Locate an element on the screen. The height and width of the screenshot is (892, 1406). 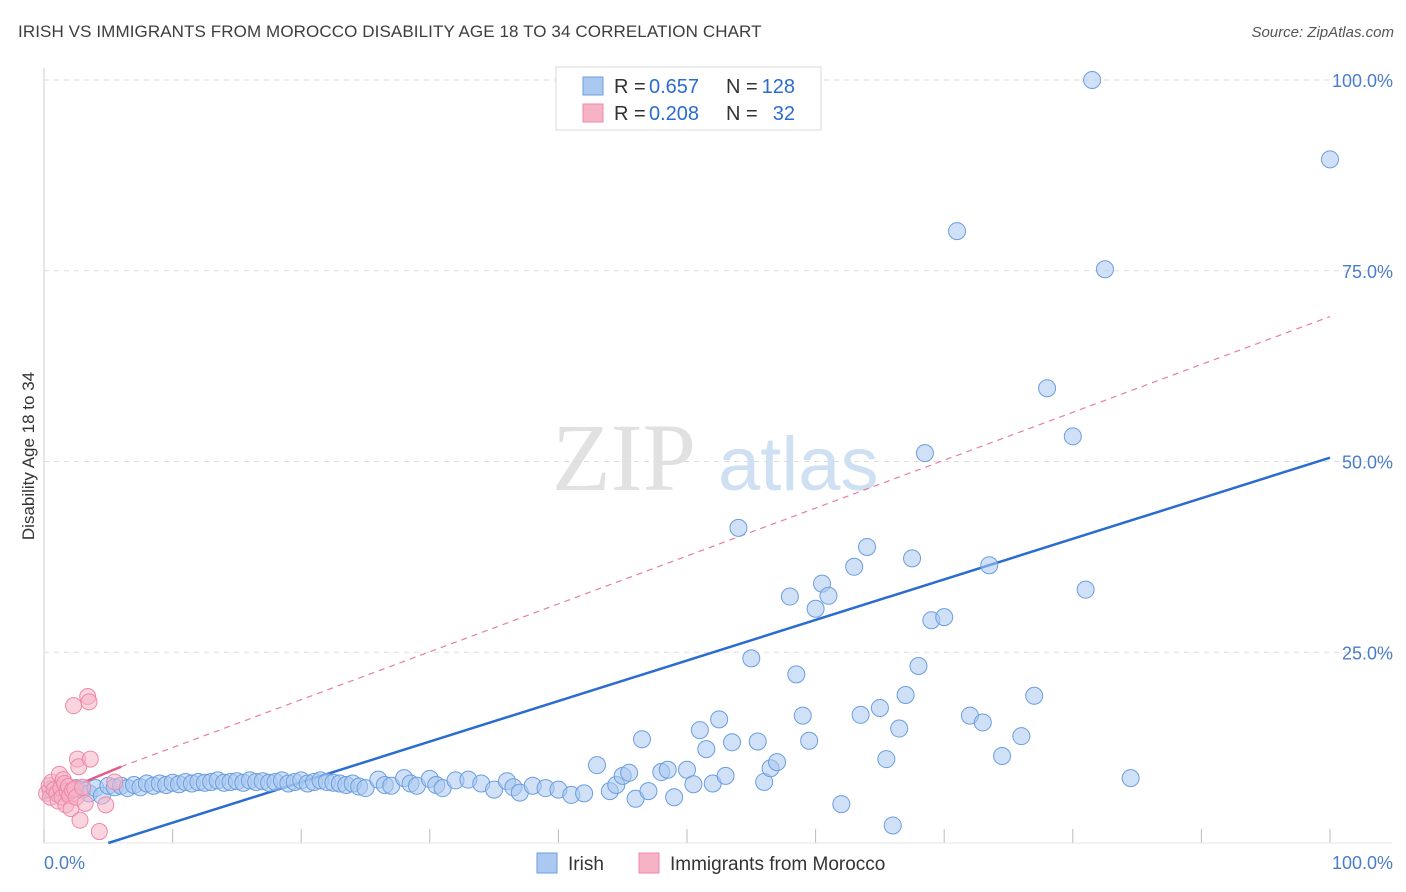
legend-irish-n-label: N = is located at coordinates (742, 87).